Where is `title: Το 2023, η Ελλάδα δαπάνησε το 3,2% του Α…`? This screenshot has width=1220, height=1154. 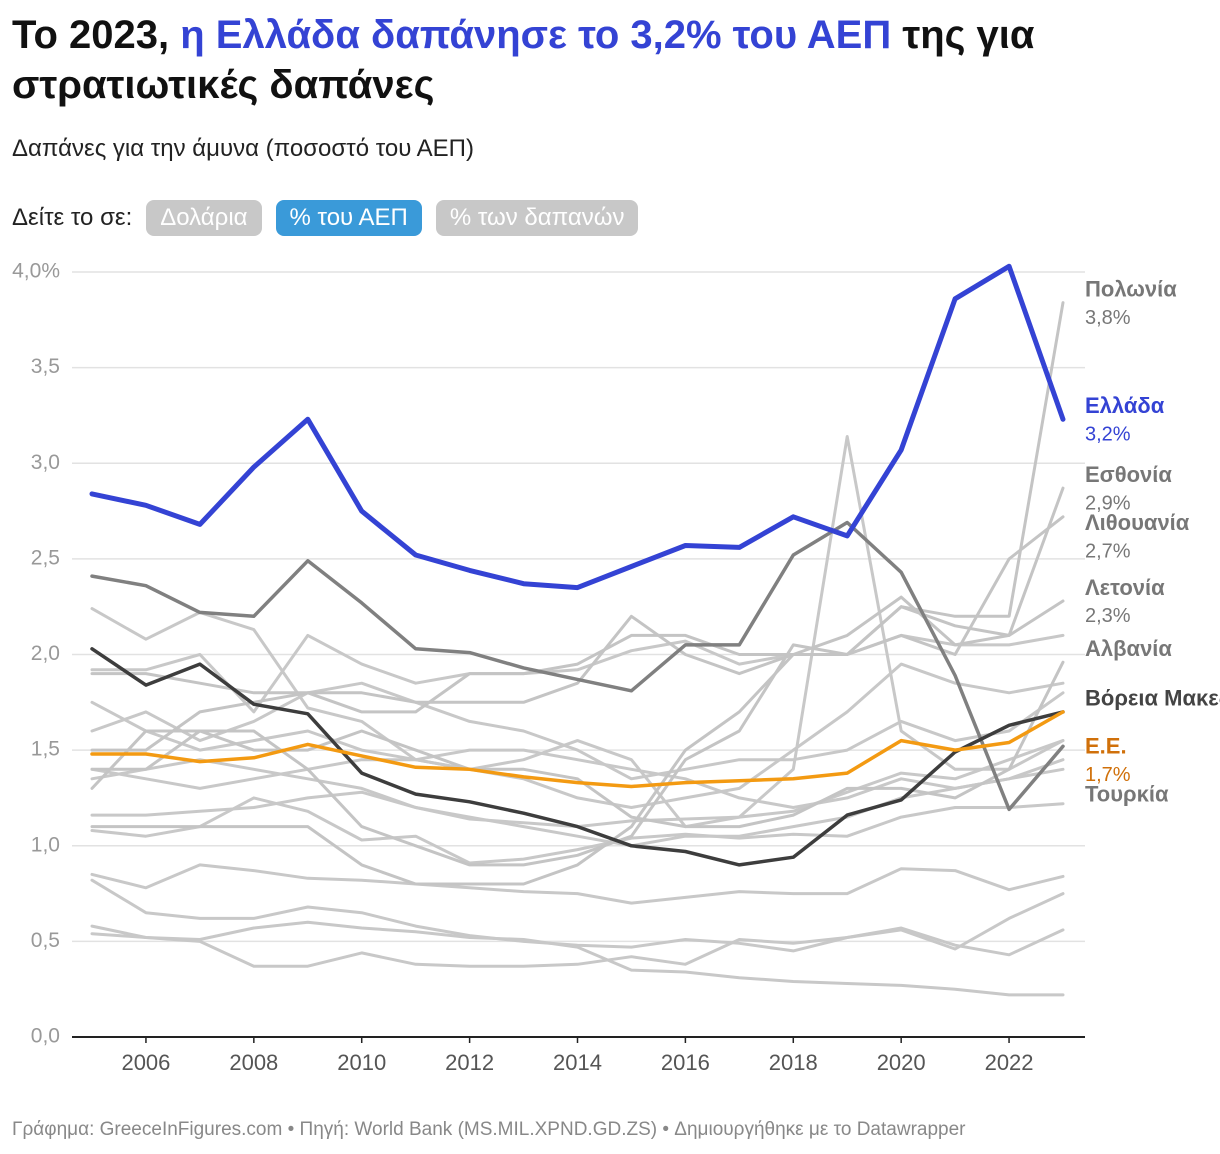
title: Το 2023, η Ελλάδα δαπάνησε το 3,2% του Α… is located at coordinates (607, 60).